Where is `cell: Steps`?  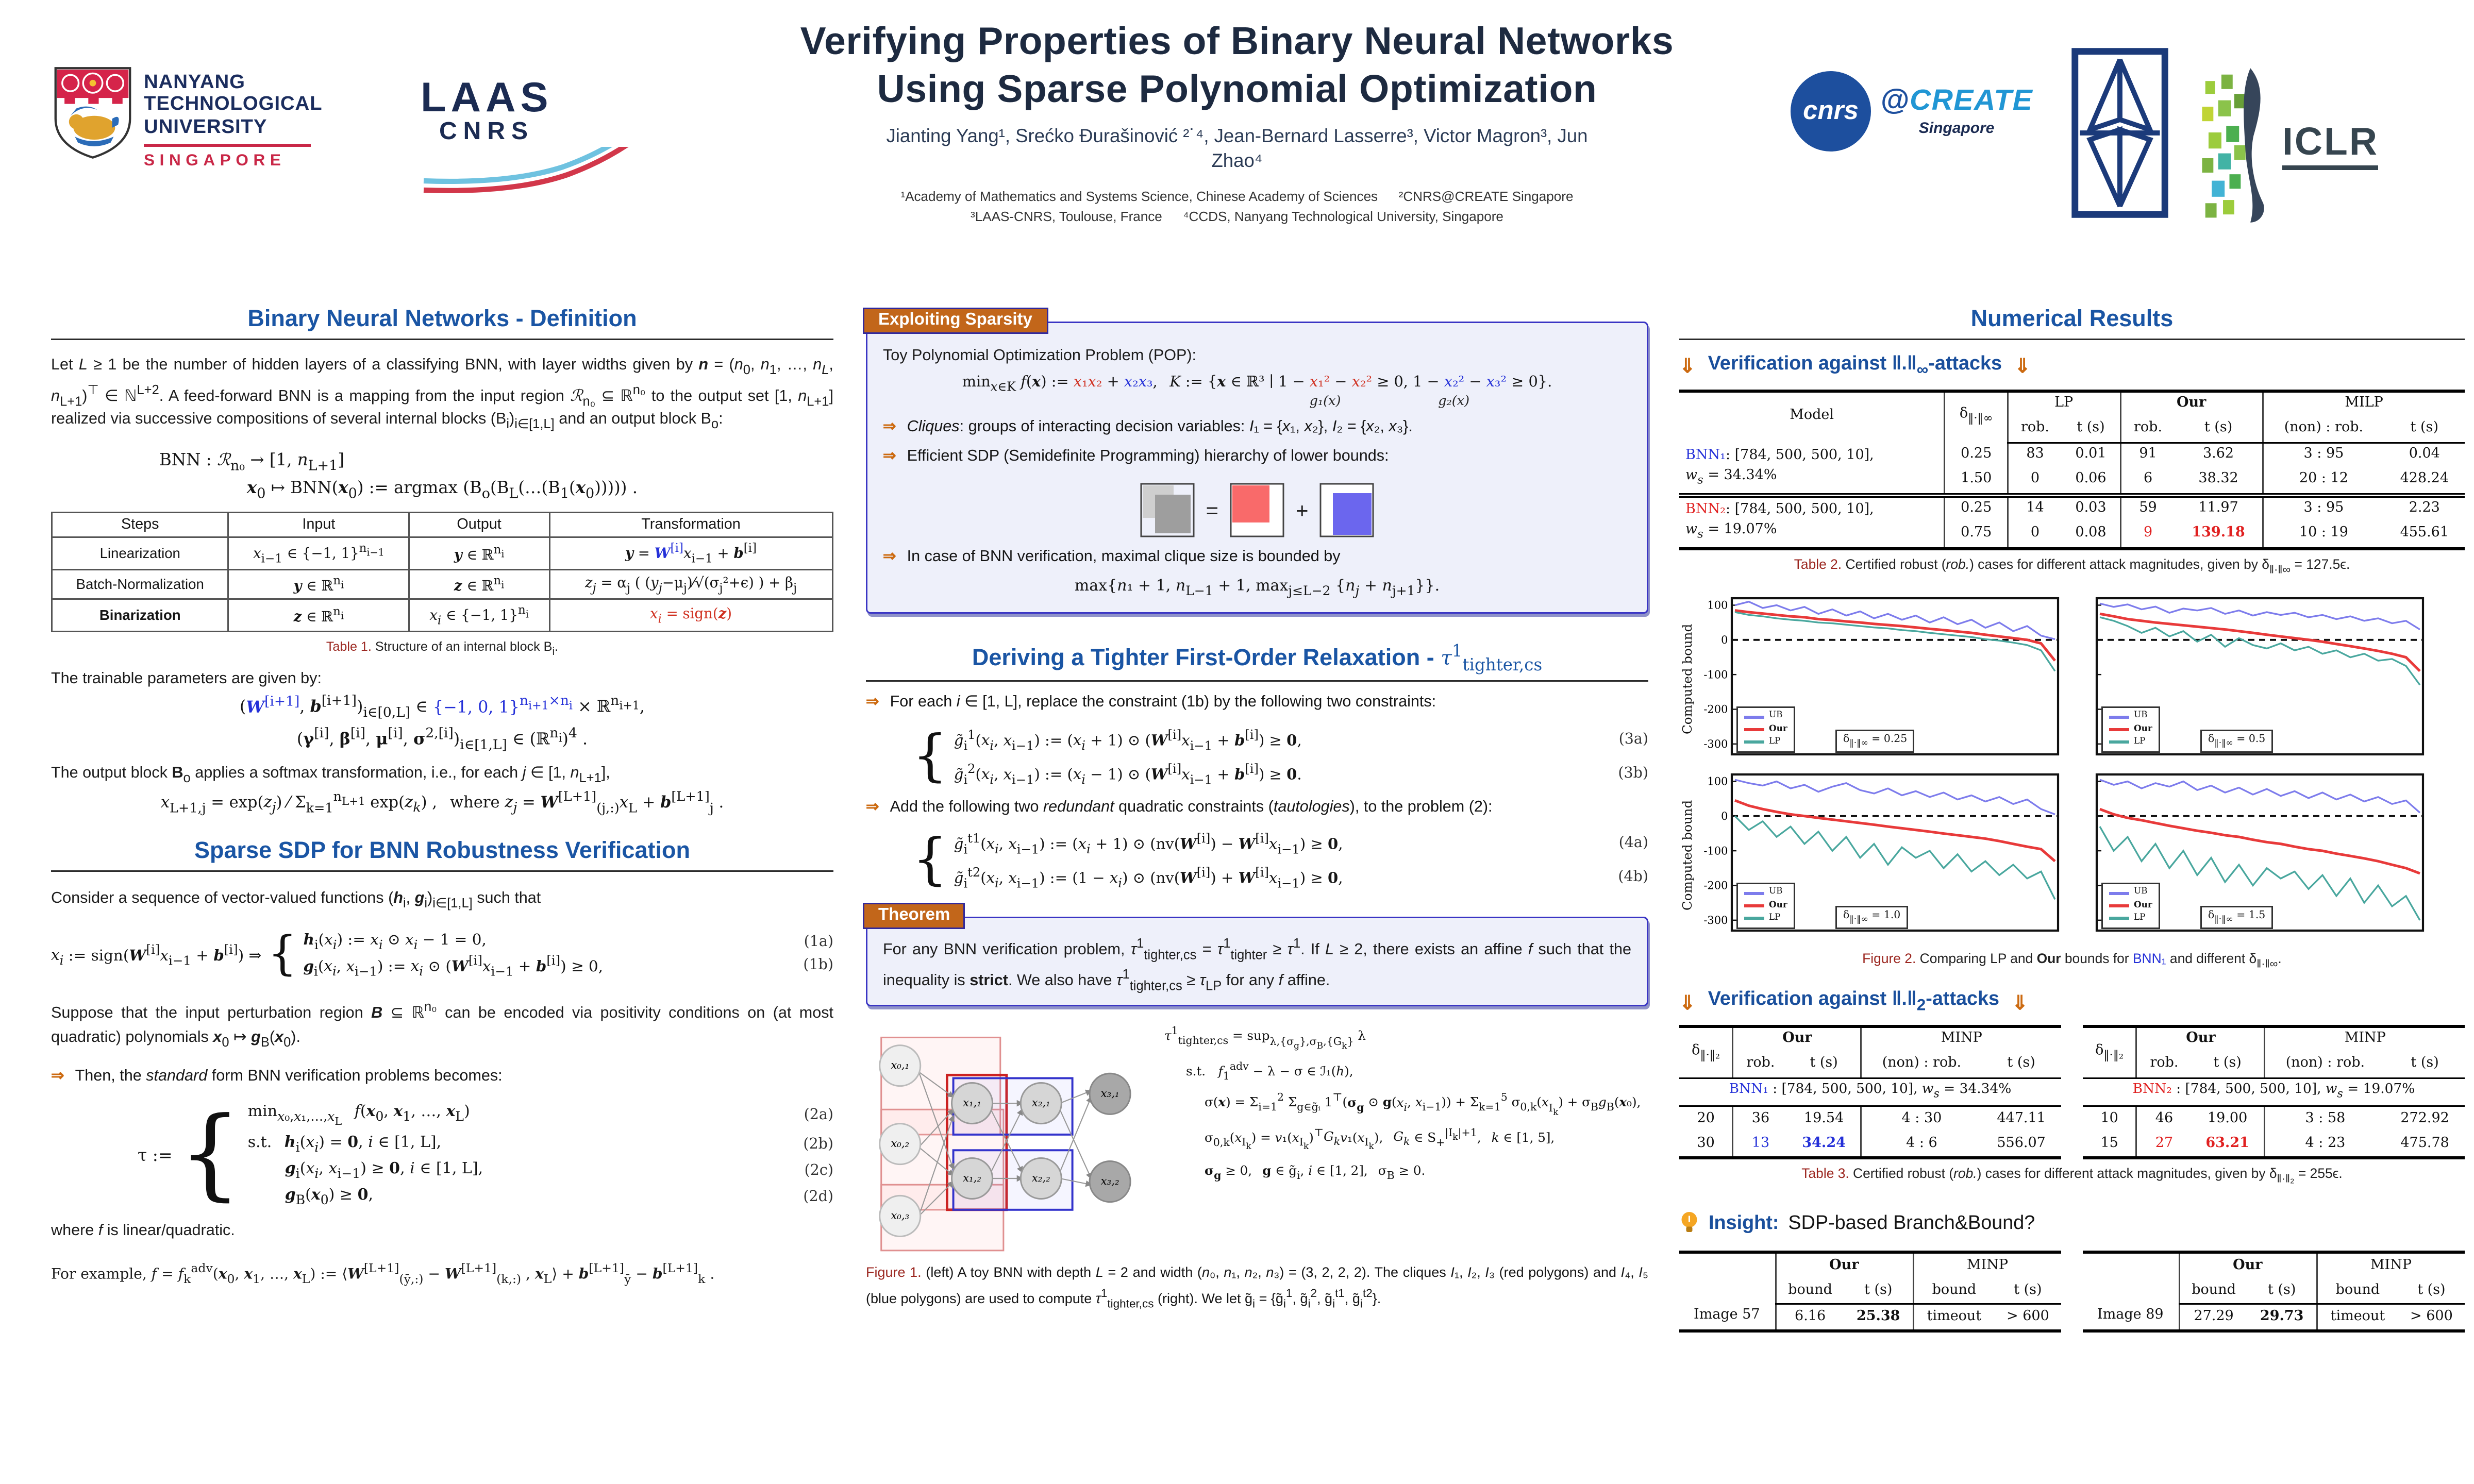
cell: Steps is located at coordinates (140, 525).